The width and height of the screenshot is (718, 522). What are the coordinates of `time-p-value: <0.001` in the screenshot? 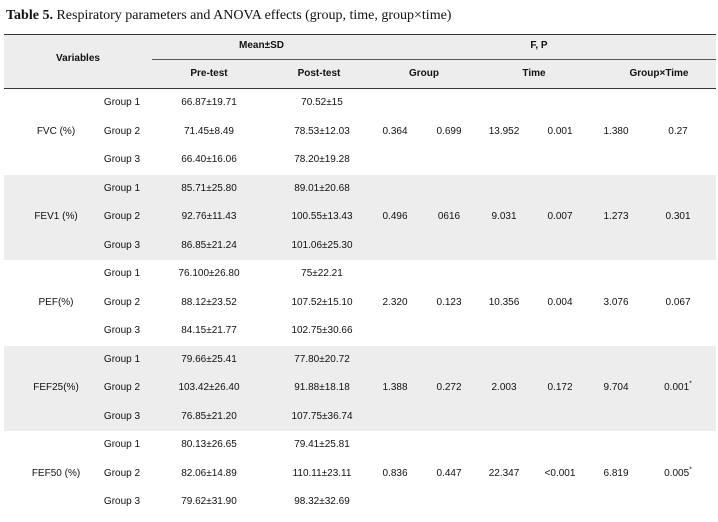 It's located at (560, 473).